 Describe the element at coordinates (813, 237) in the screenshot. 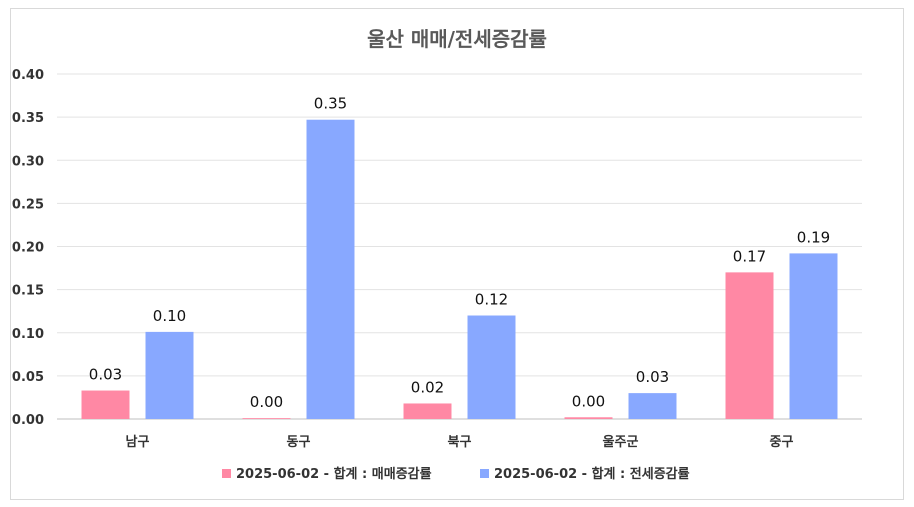

I see `data-label: 0.19` at that location.